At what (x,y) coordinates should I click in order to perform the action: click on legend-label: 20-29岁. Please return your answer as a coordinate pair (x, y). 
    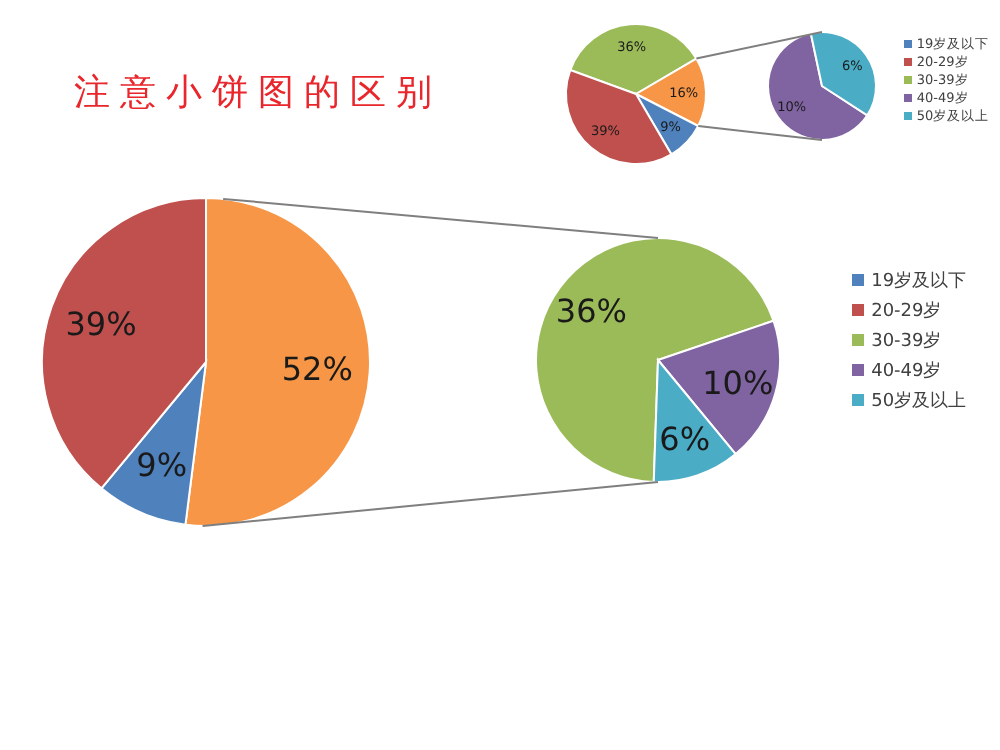
    Looking at the image, I should click on (906, 311).